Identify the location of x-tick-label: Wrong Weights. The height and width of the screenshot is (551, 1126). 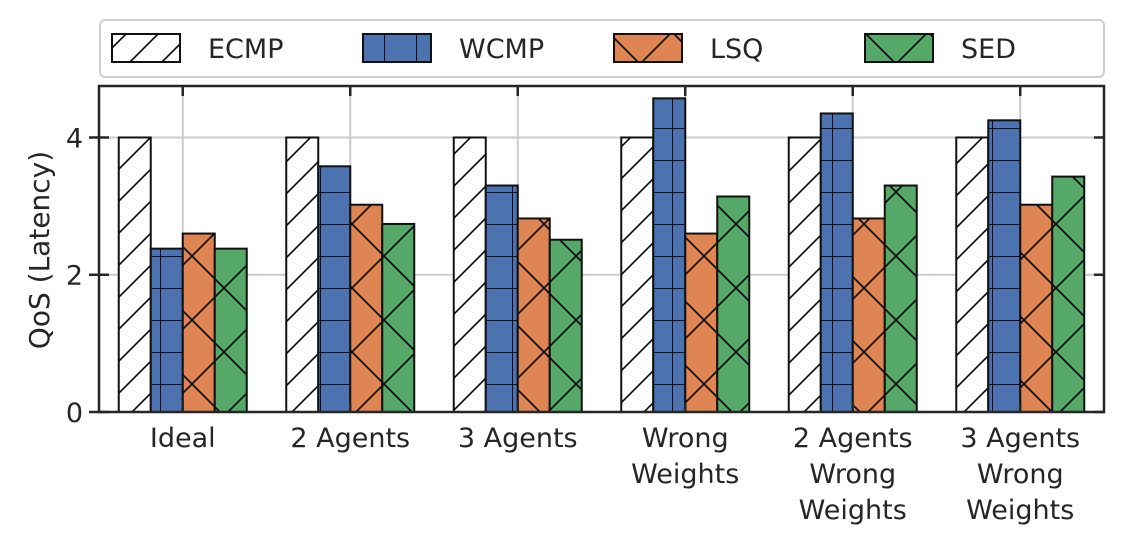
(685, 456).